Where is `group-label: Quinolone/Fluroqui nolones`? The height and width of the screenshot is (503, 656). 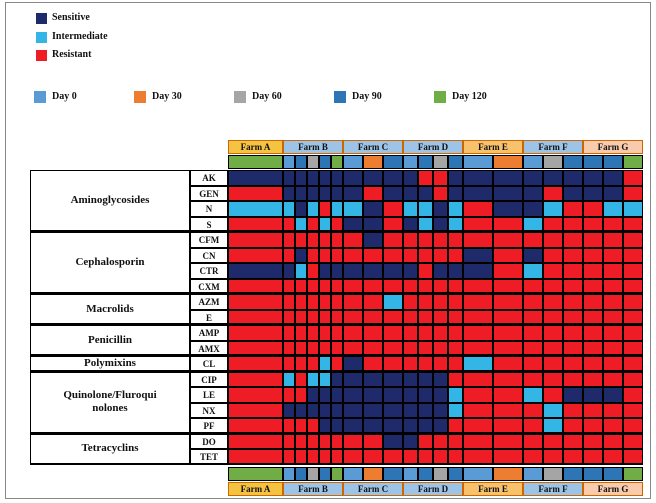
group-label: Quinolone/Fluroqui nolones is located at coordinates (110, 402).